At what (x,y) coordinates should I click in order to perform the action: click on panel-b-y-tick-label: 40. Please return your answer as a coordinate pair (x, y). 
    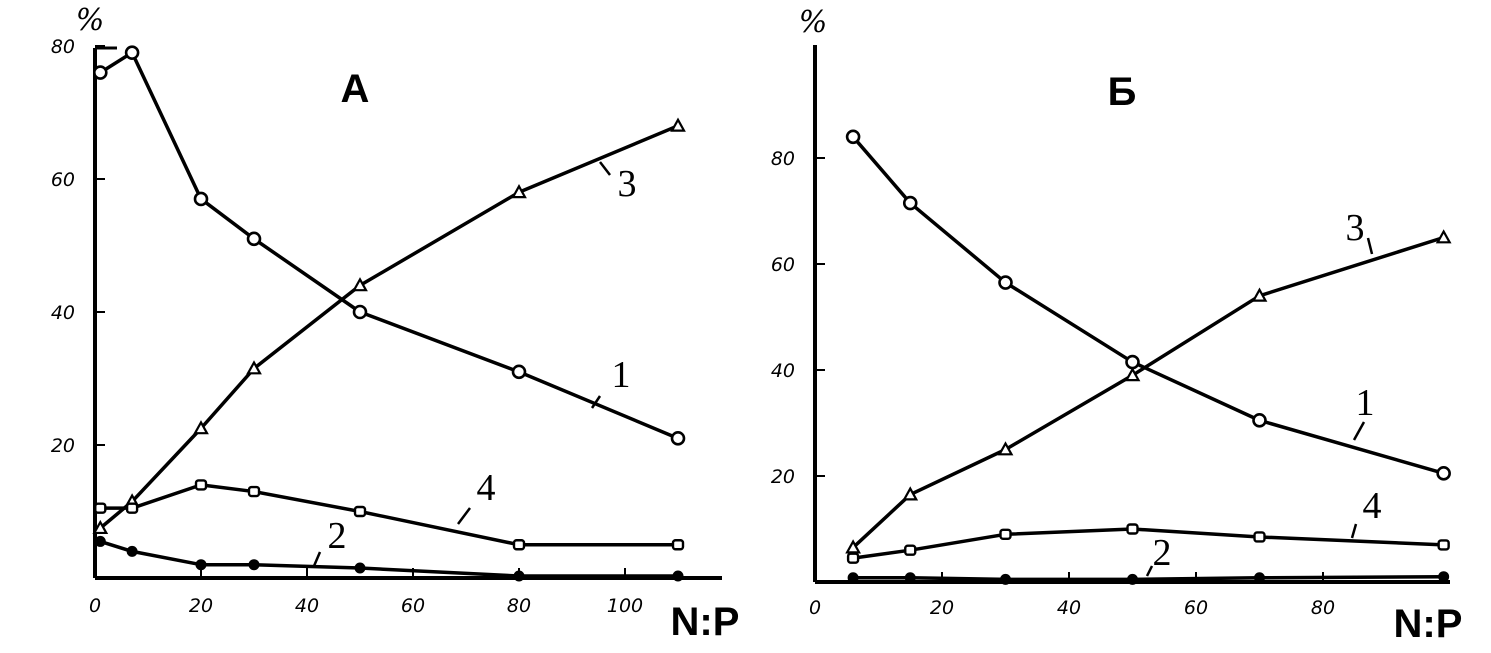
    Looking at the image, I should click on (783, 371).